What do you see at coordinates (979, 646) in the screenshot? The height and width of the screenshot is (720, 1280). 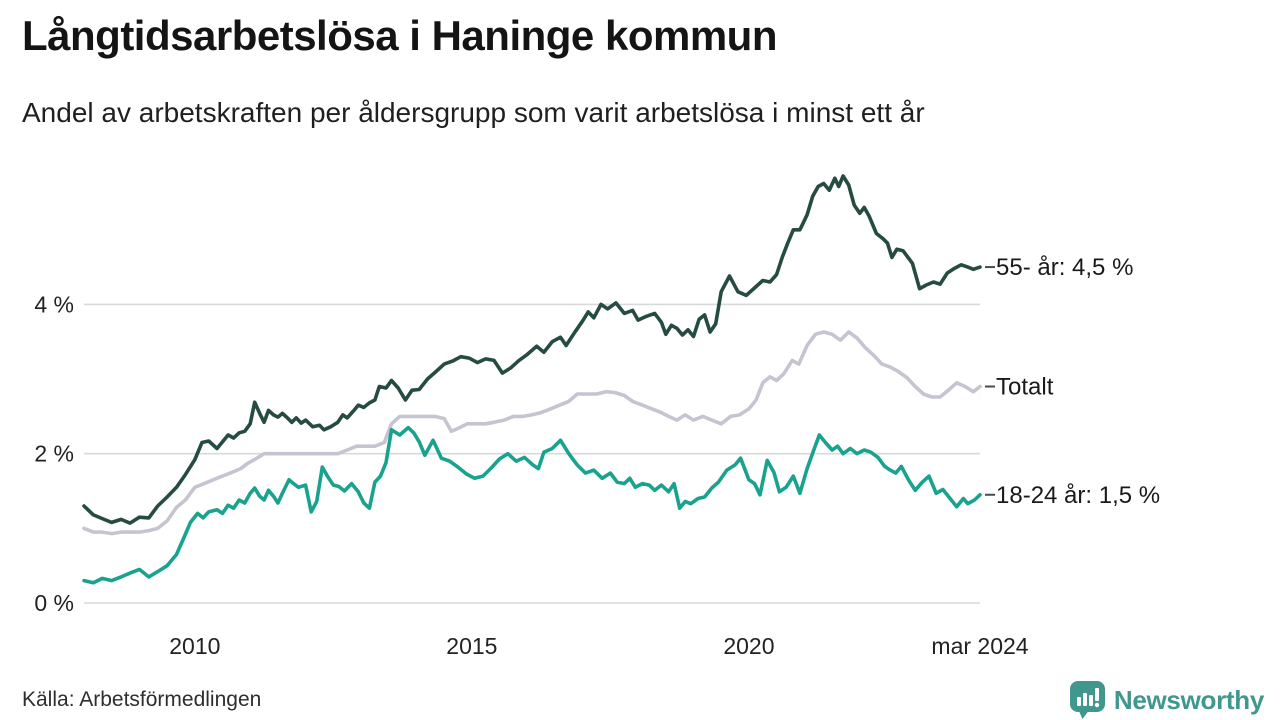 I see `x-axis-tick-label: mar 2024` at bounding box center [979, 646].